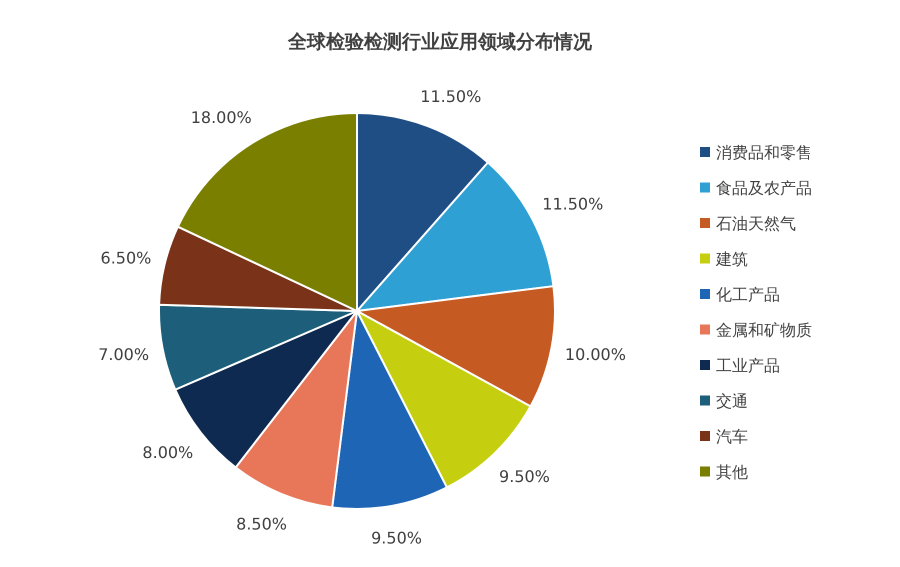 This screenshot has width=900, height=567. Describe the element at coordinates (221, 117) in the screenshot. I see `data-label: 18.00%` at that location.